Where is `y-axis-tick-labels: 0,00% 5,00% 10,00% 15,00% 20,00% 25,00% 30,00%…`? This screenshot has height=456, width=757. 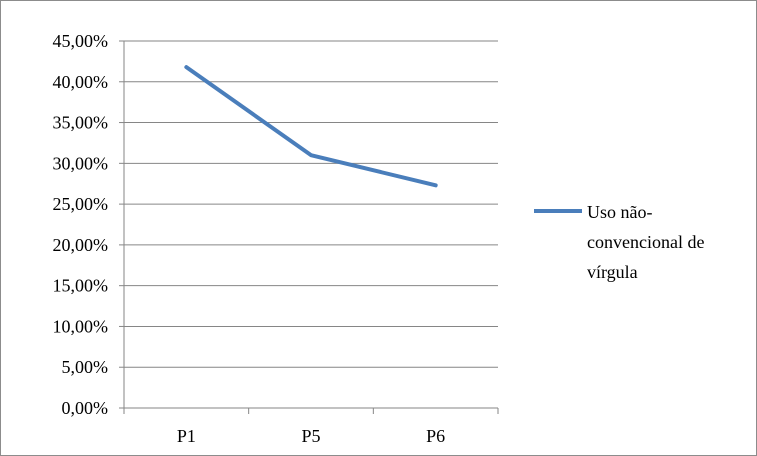
y-axis-tick-labels: 0,00% 5,00% 10,00% 15,00% 20,00% 25,00% 30,00%… is located at coordinates (81, 224).